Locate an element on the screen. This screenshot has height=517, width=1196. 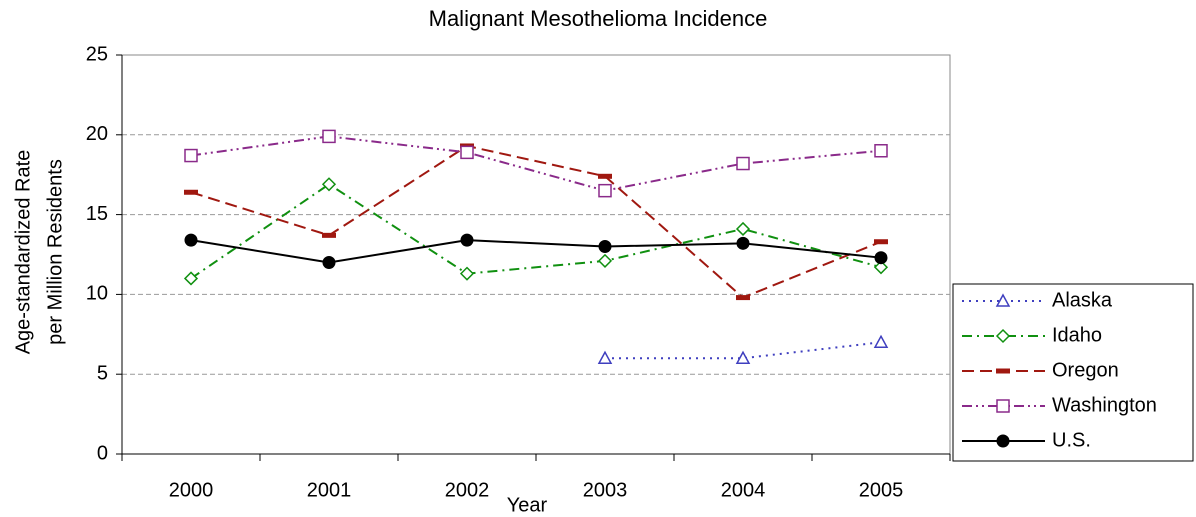
y-tick-label: 10 is located at coordinates (97, 294).